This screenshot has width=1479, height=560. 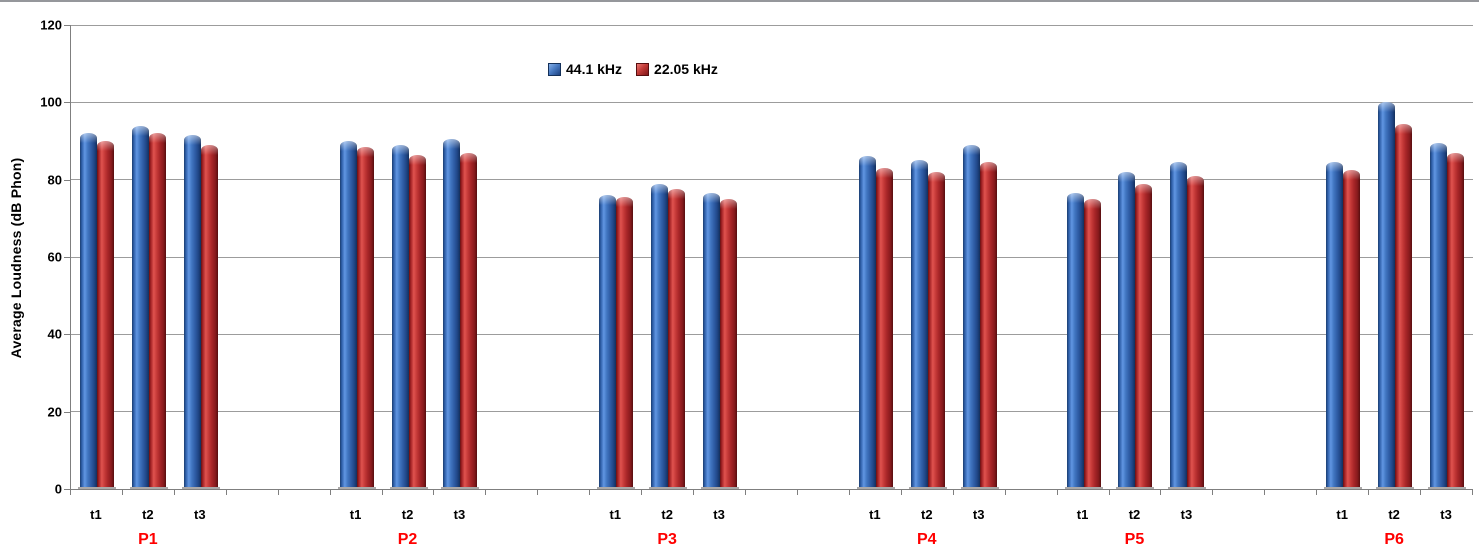 What do you see at coordinates (594, 69) in the screenshot?
I see `legend-label-44-1khz: 44.1 kHz` at bounding box center [594, 69].